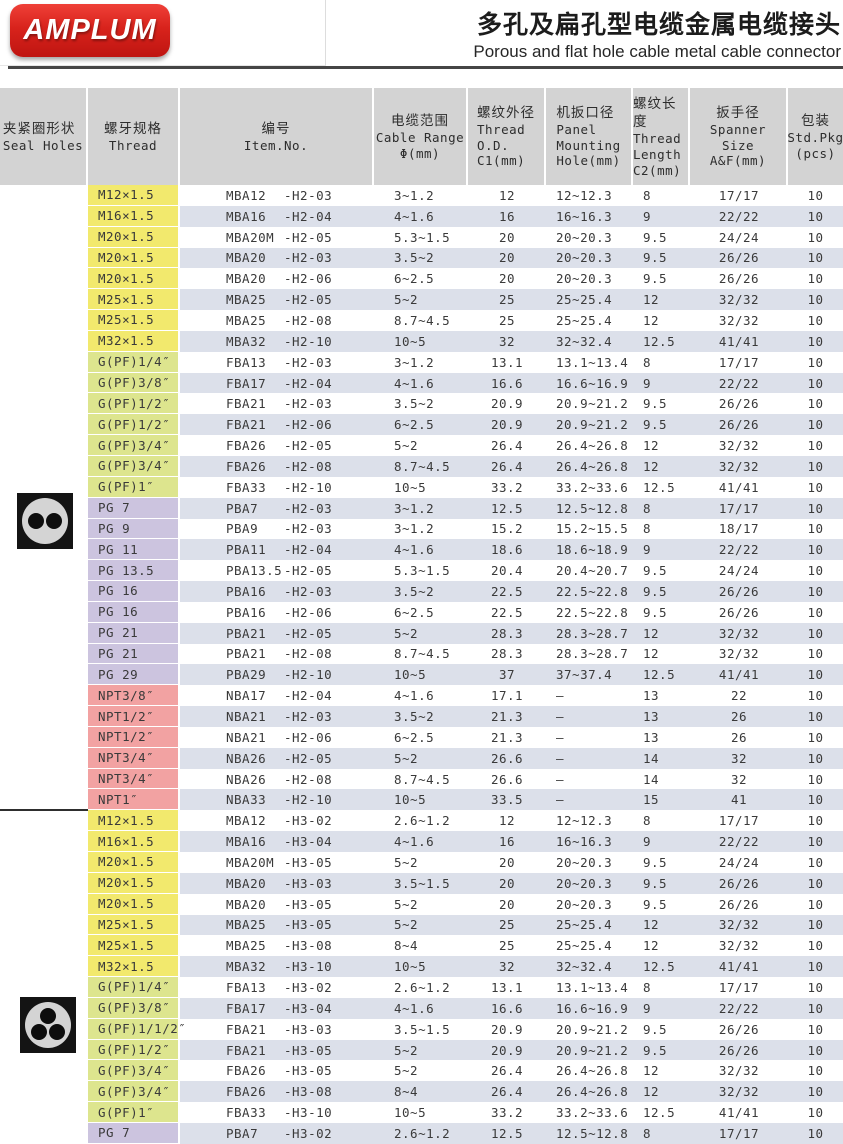  I want to click on column-header-line: Item.No., so click(276, 145).